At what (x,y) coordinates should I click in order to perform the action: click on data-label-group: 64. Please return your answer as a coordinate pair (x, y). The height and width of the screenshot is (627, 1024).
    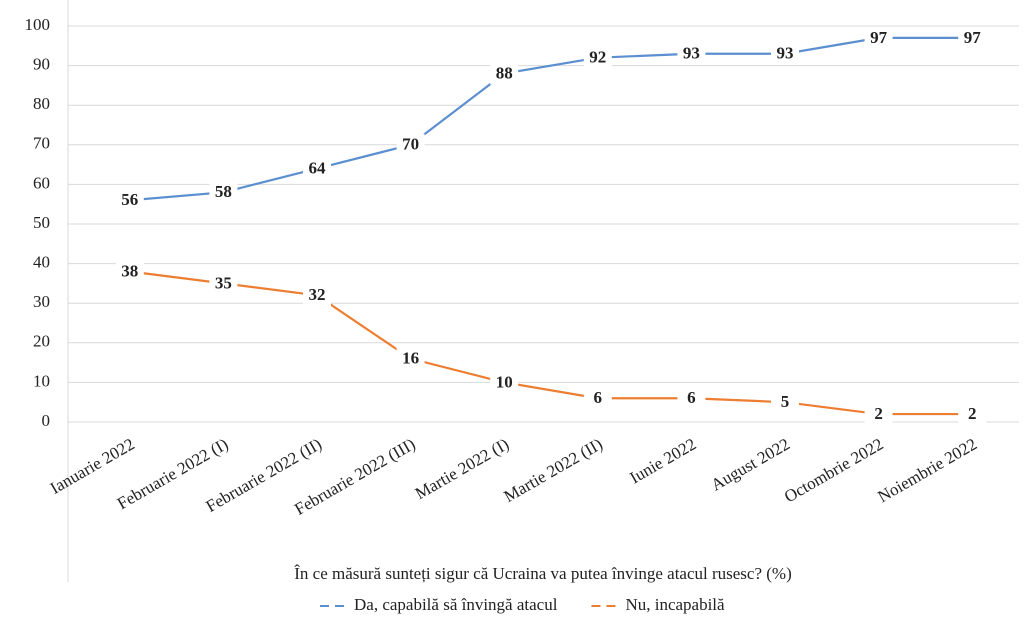
    Looking at the image, I should click on (317, 168).